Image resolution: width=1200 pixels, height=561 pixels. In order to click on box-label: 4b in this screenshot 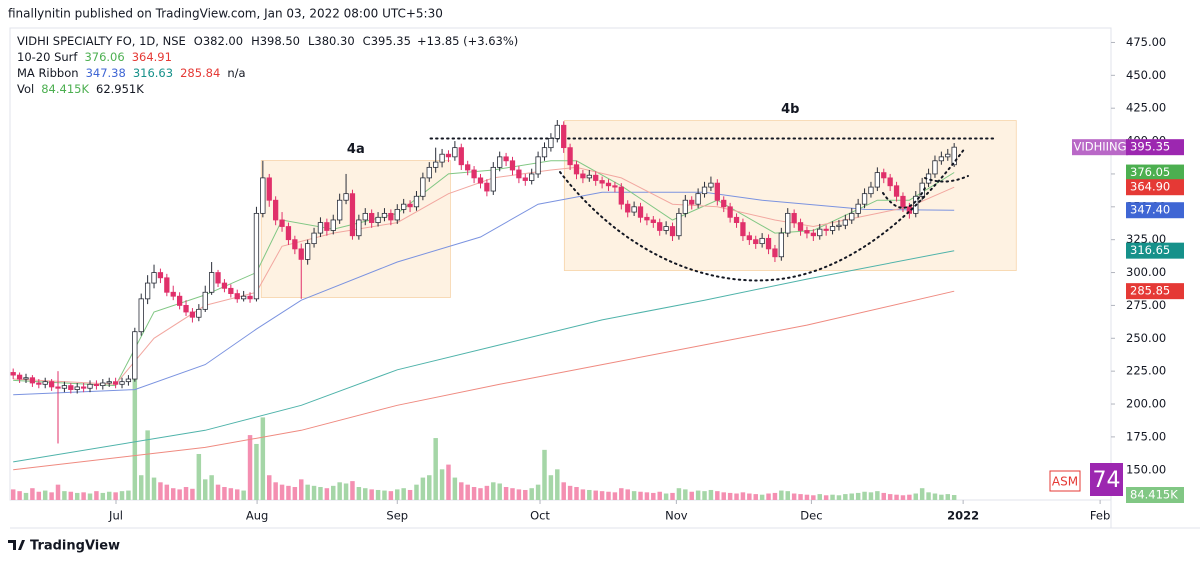, I will do `click(790, 109)`.